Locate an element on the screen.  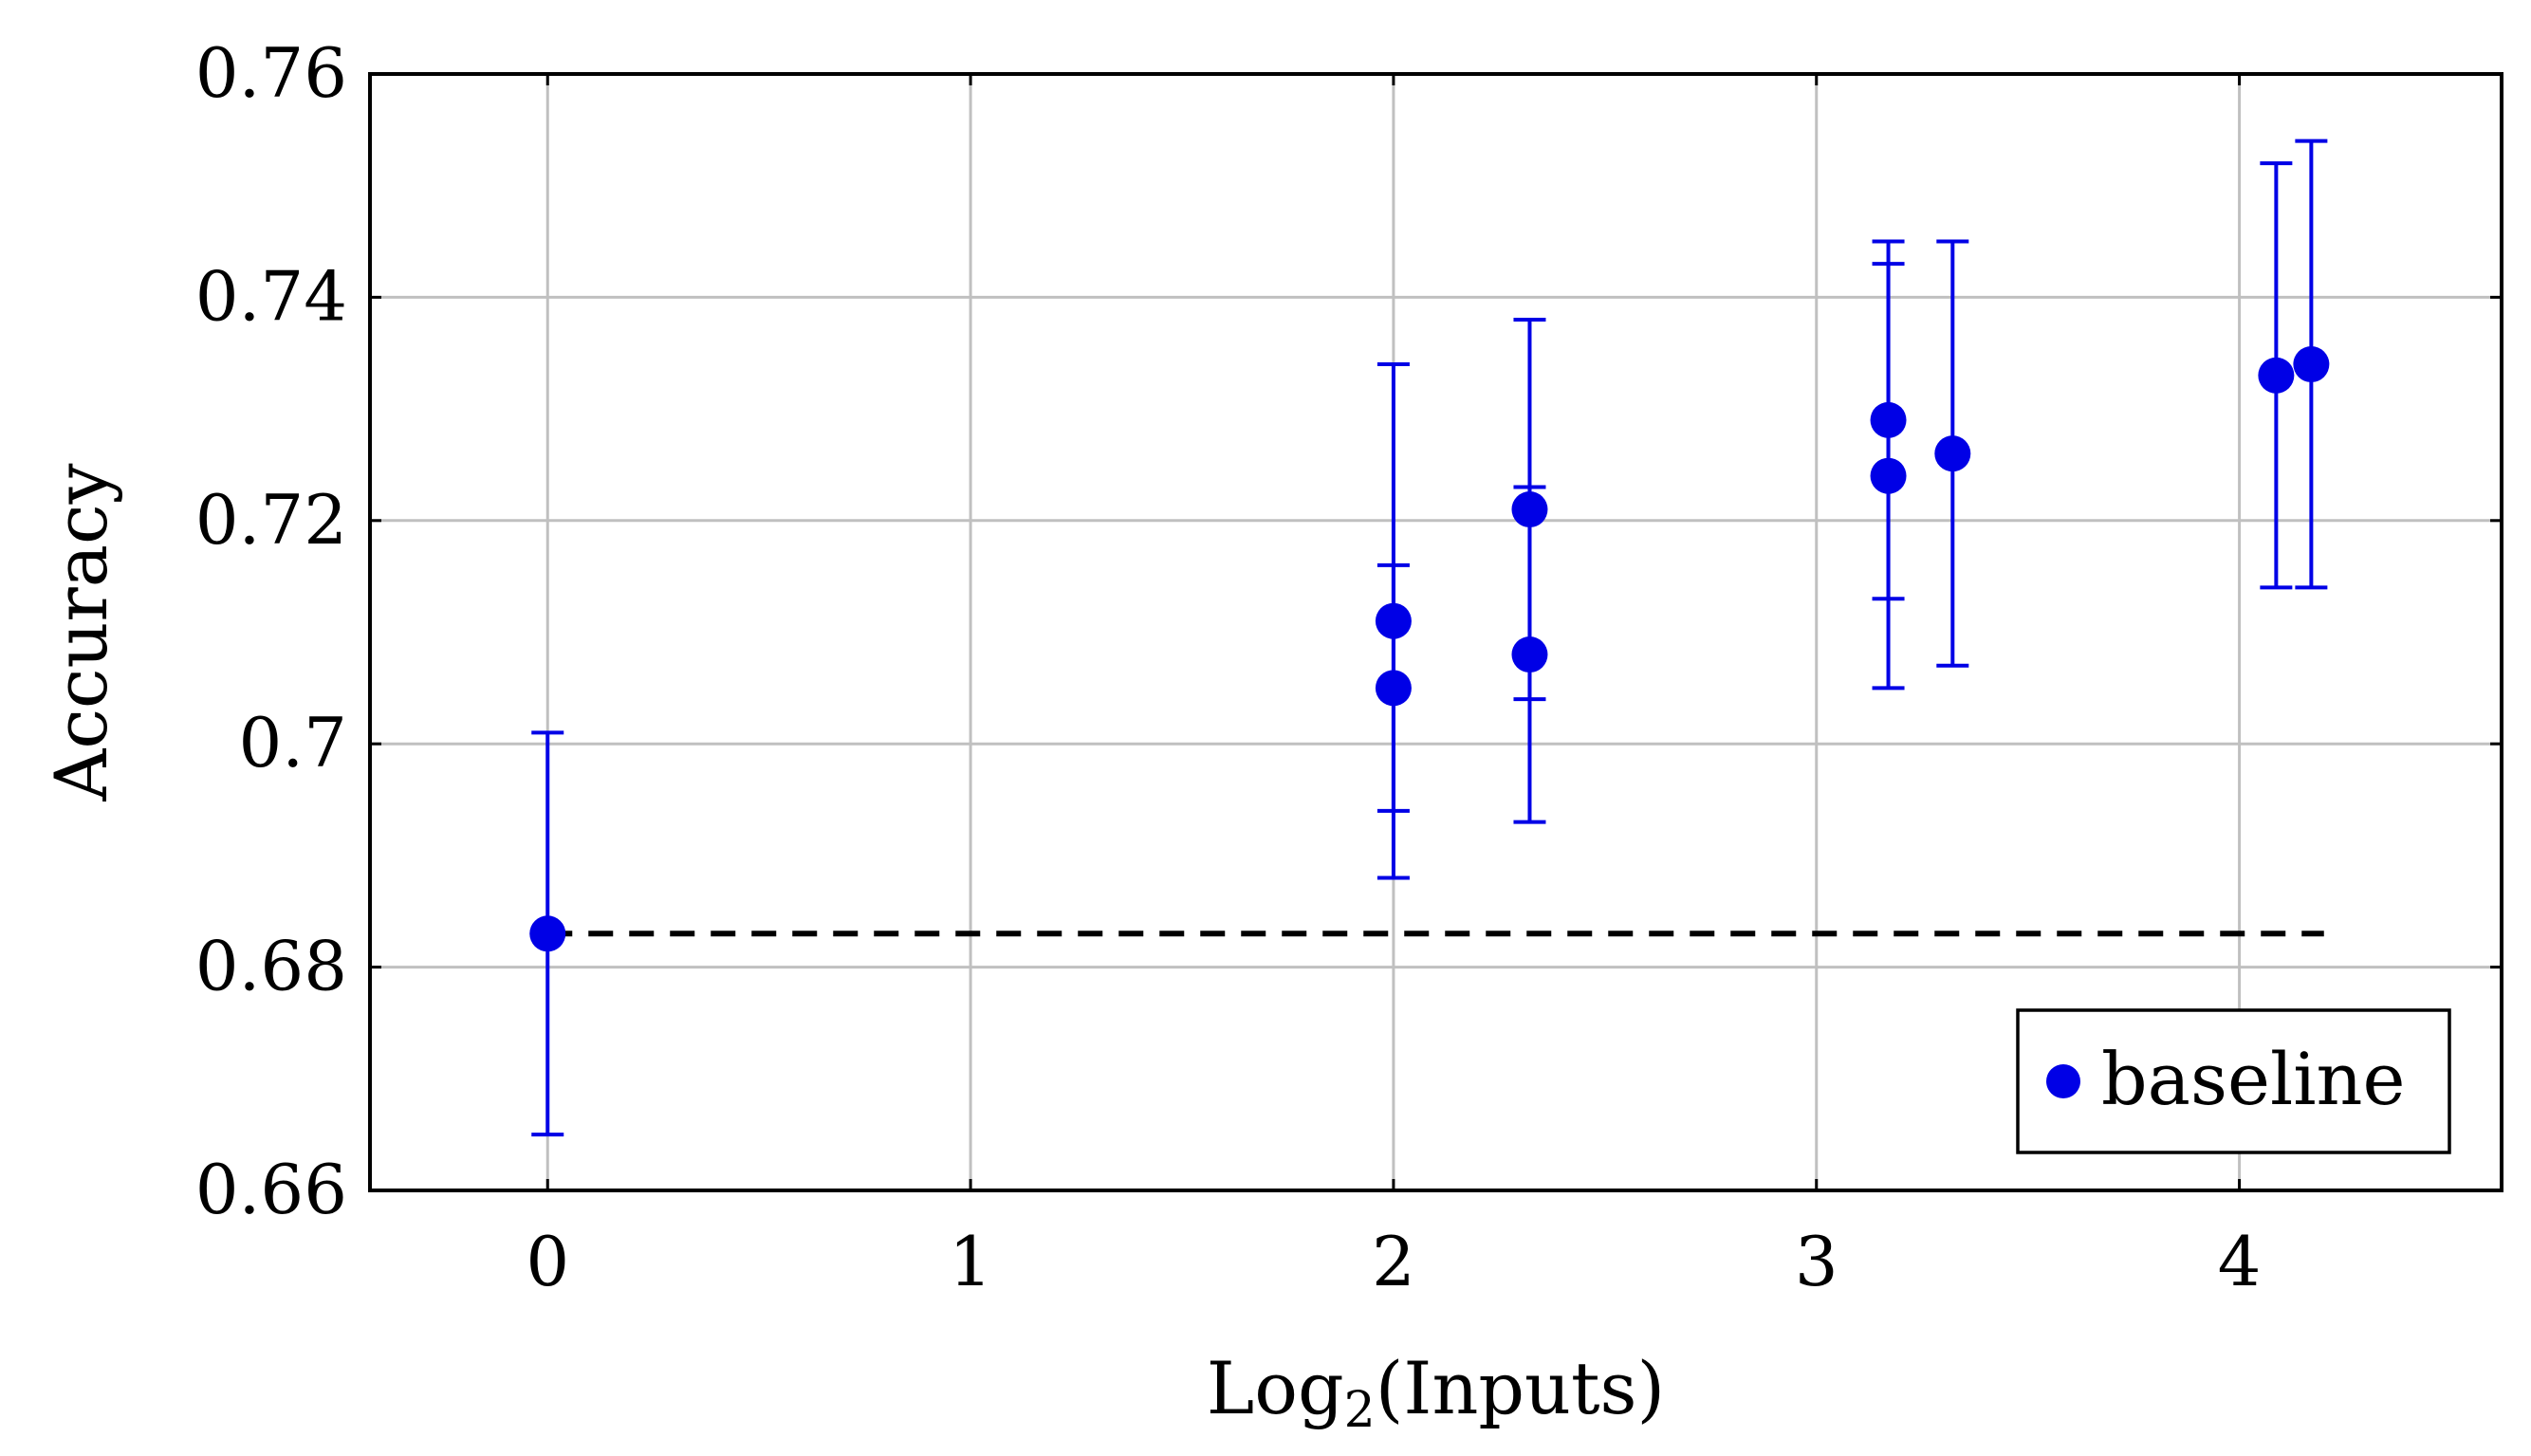
x-tick-label: 0 is located at coordinates (547, 1262).